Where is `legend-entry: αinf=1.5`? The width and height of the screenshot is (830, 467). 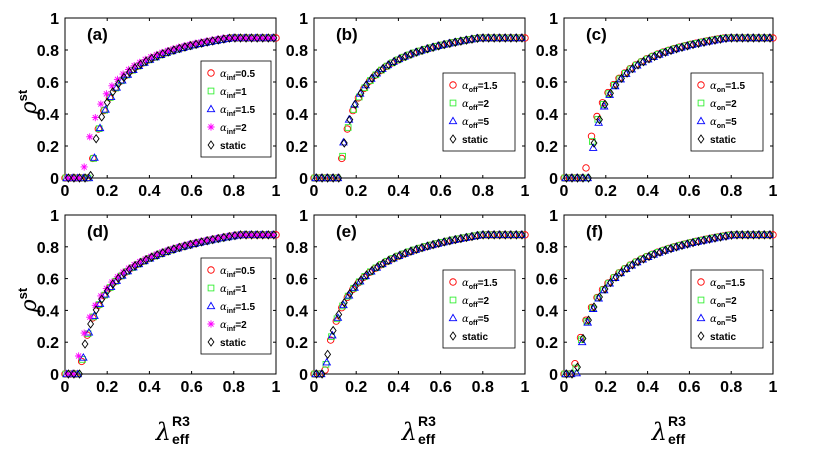 legend-entry: αinf=1.5 is located at coordinates (238, 308).